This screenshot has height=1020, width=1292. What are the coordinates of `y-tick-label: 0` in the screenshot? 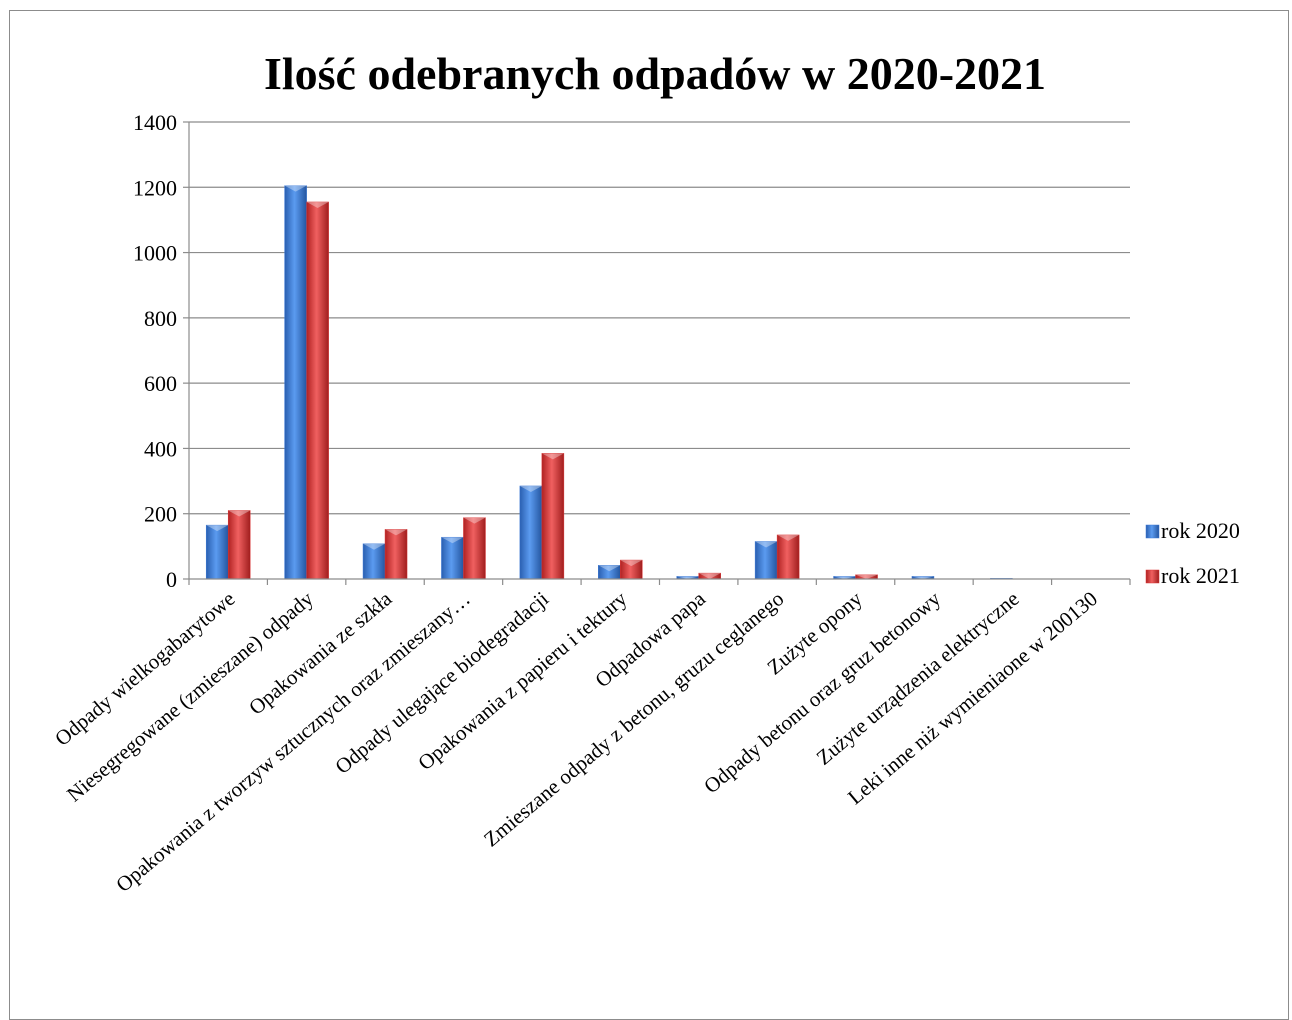 It's located at (171, 579).